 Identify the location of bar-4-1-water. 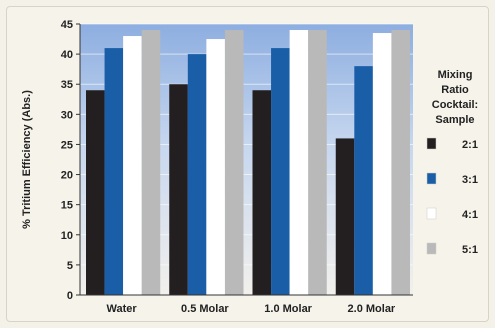
(132, 166).